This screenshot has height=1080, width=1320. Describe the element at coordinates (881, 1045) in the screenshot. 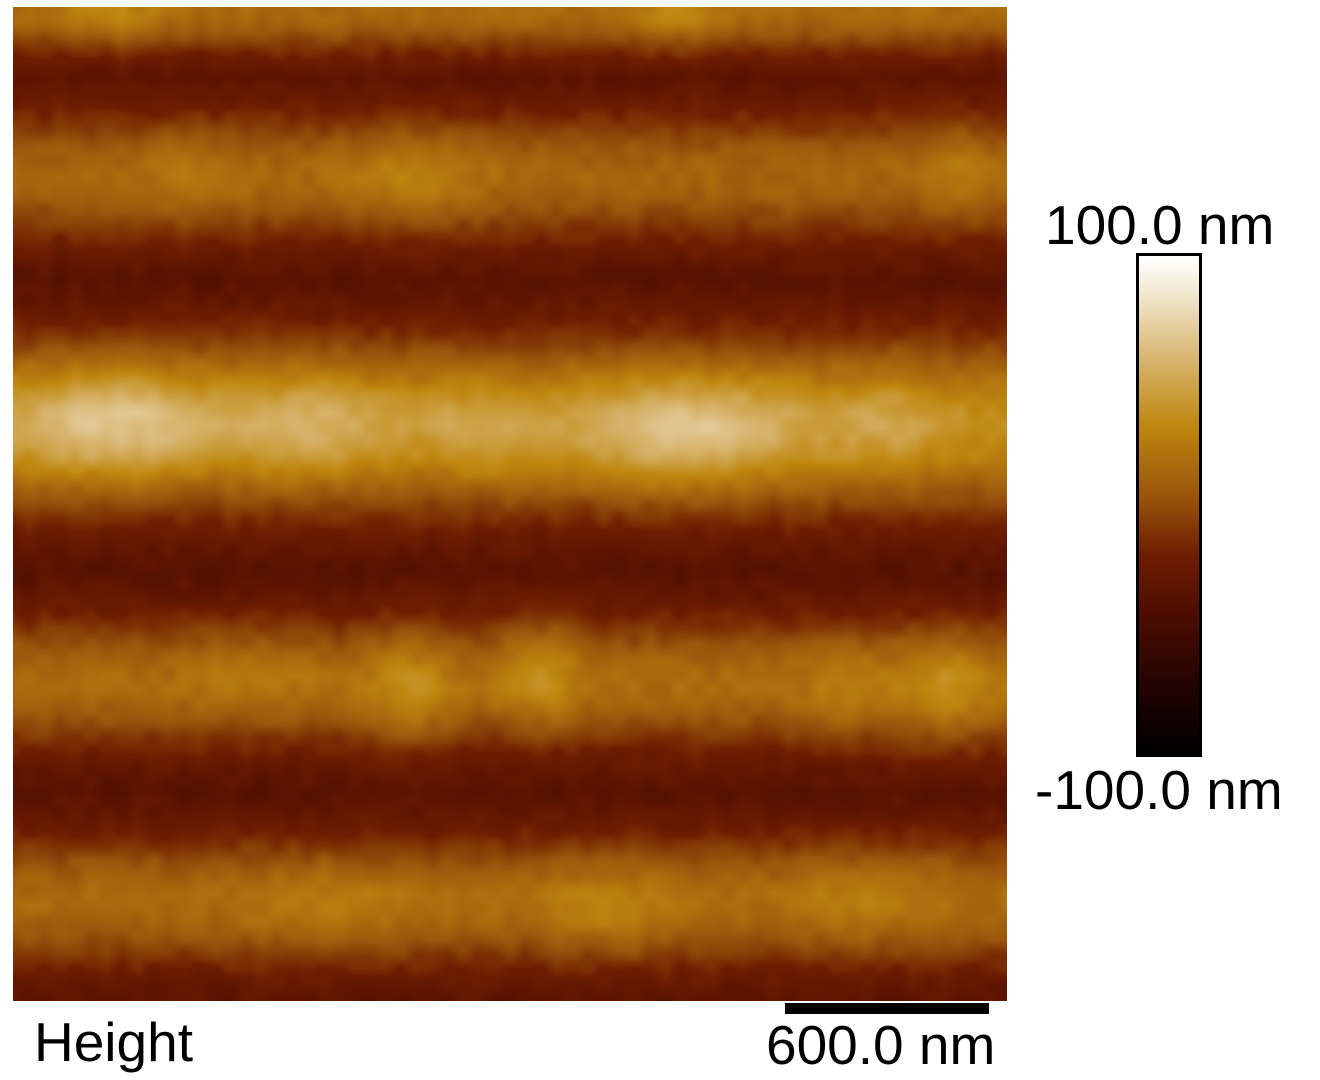

I see `scale-bar-label: 600.0 nm` at that location.